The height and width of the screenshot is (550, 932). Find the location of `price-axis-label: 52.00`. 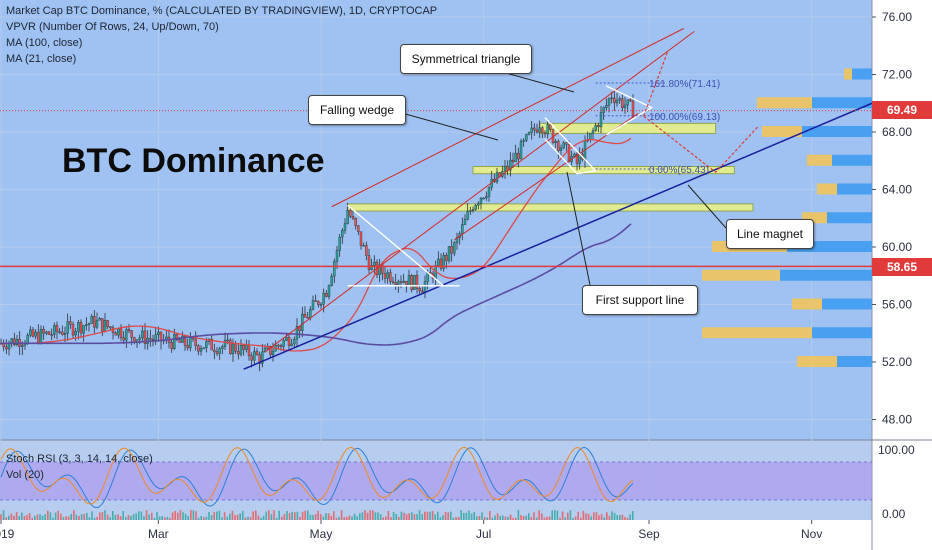

price-axis-label: 52.00 is located at coordinates (897, 362).